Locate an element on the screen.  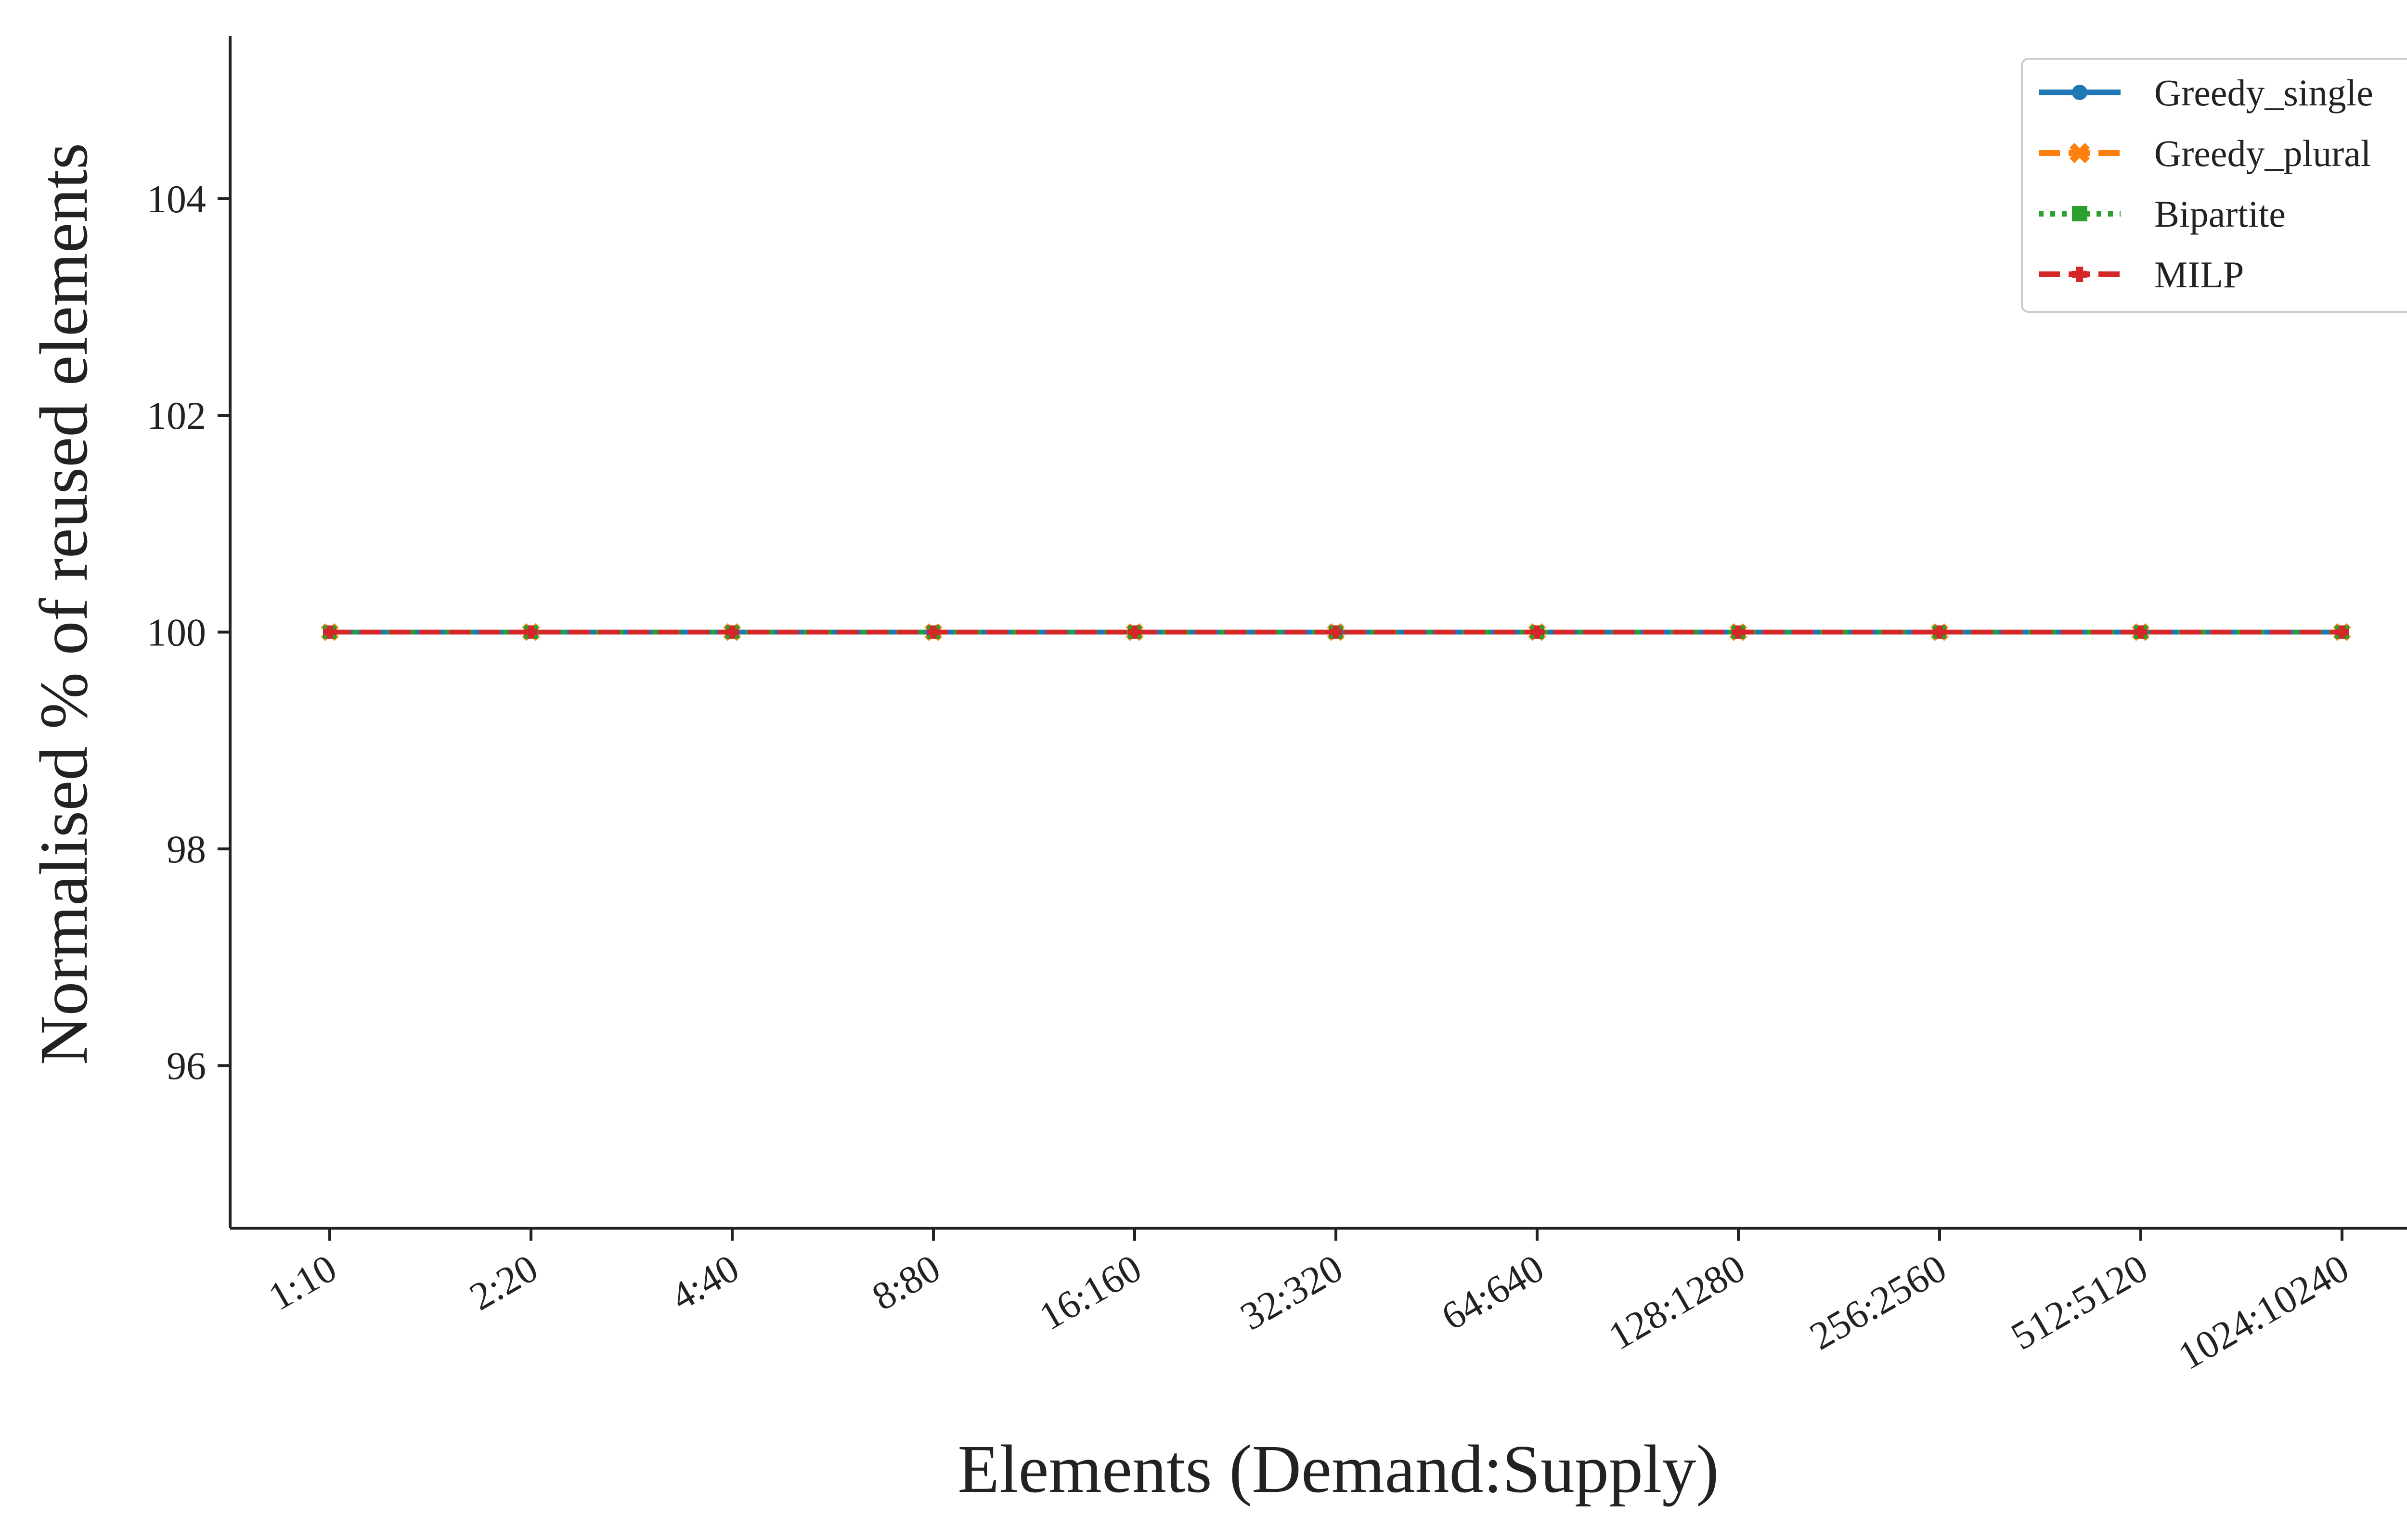
x-tick-label: 8:80 is located at coordinates (906, 1282).